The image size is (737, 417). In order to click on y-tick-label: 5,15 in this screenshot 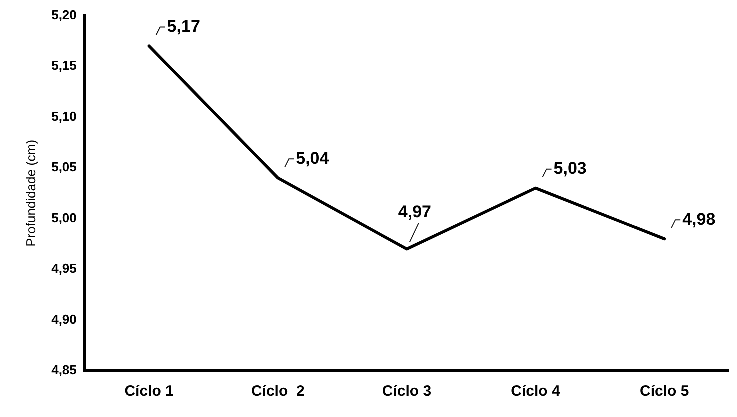, I will do `click(64, 66)`.